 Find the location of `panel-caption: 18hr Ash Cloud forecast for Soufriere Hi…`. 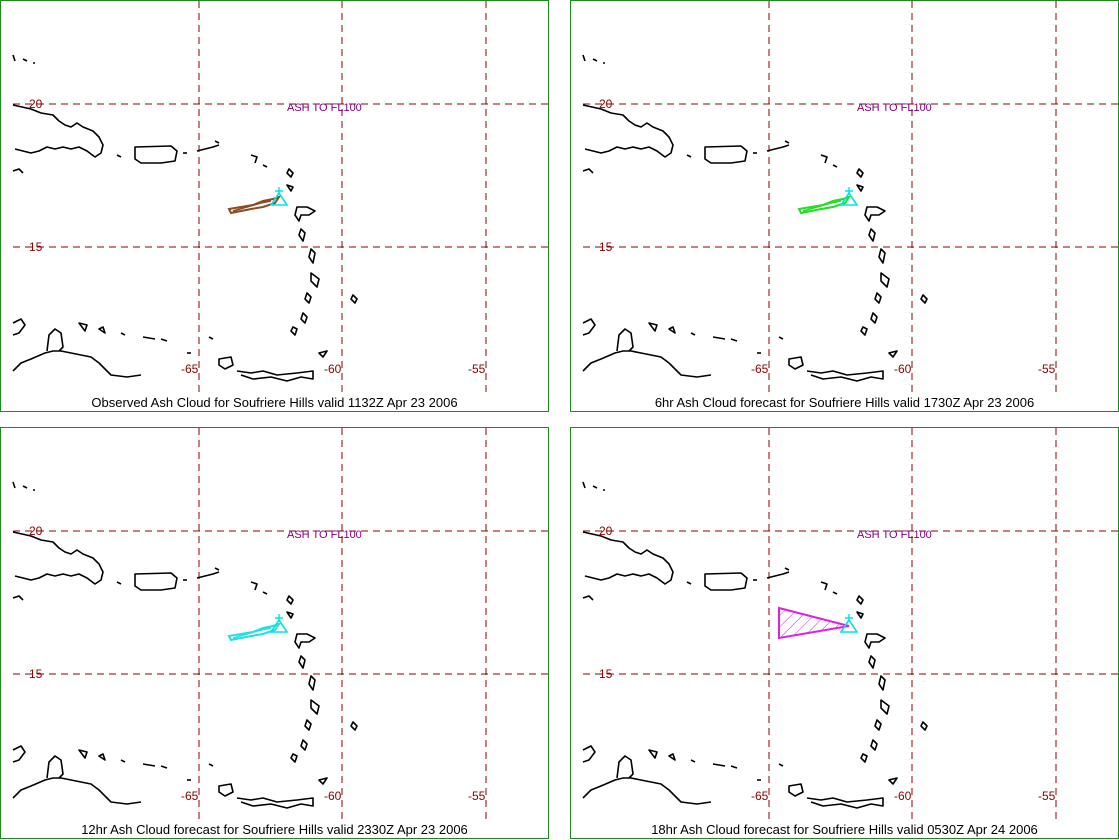

panel-caption: 18hr Ash Cloud forecast for Soufriere Hi… is located at coordinates (844, 829).